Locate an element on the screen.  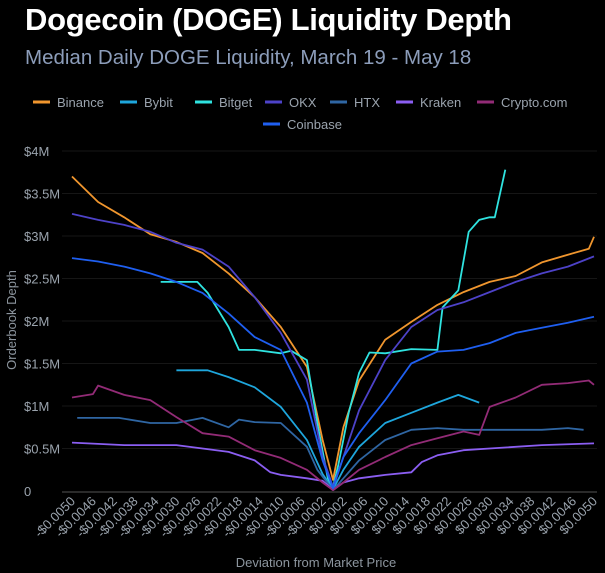
y-tick-label: $3M is located at coordinates (36, 236).